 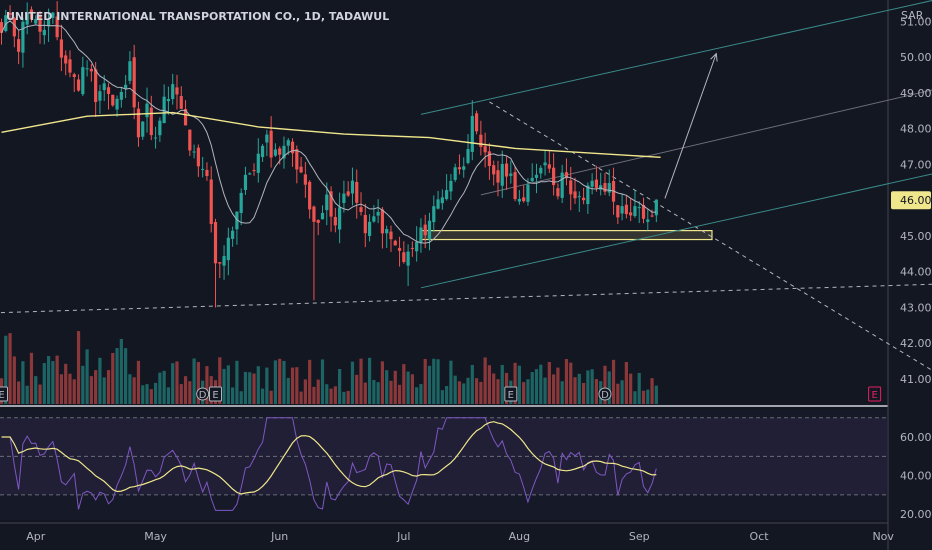 I want to click on time-tick-label: Jun, so click(x=279, y=536).